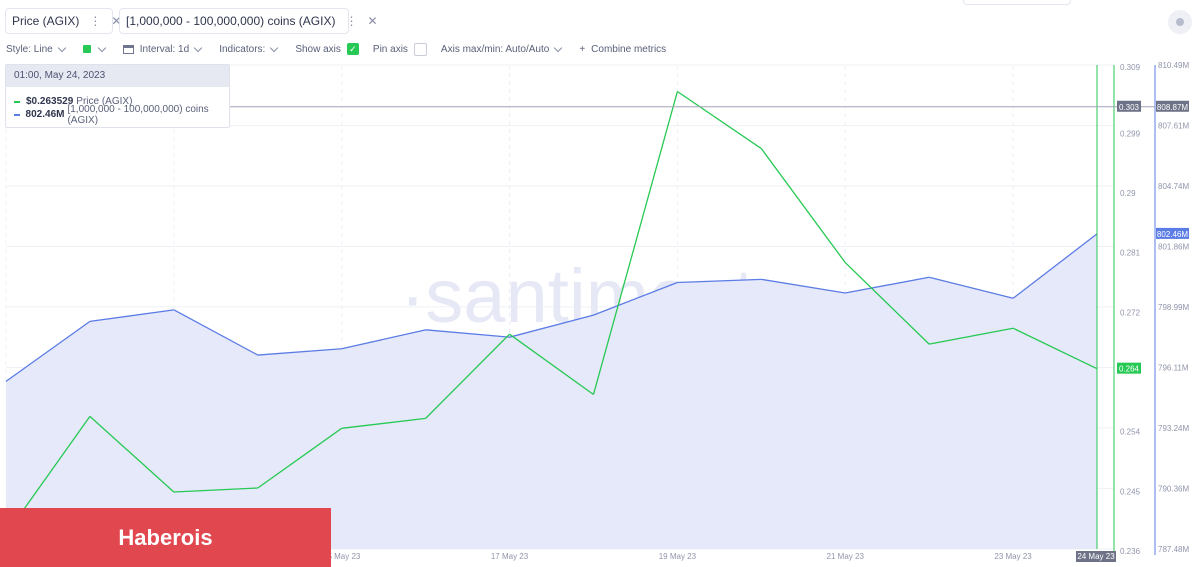 This screenshot has height=567, width=1200. I want to click on interval-select: Interval: 1d, so click(163, 49).